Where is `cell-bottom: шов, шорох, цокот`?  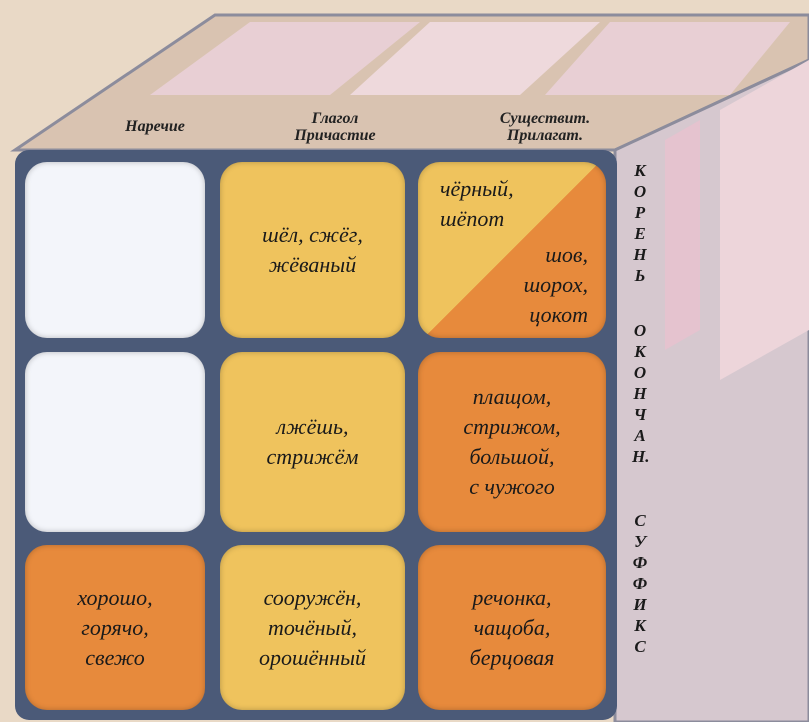 cell-bottom: шов, шорох, цокот is located at coordinates (556, 285).